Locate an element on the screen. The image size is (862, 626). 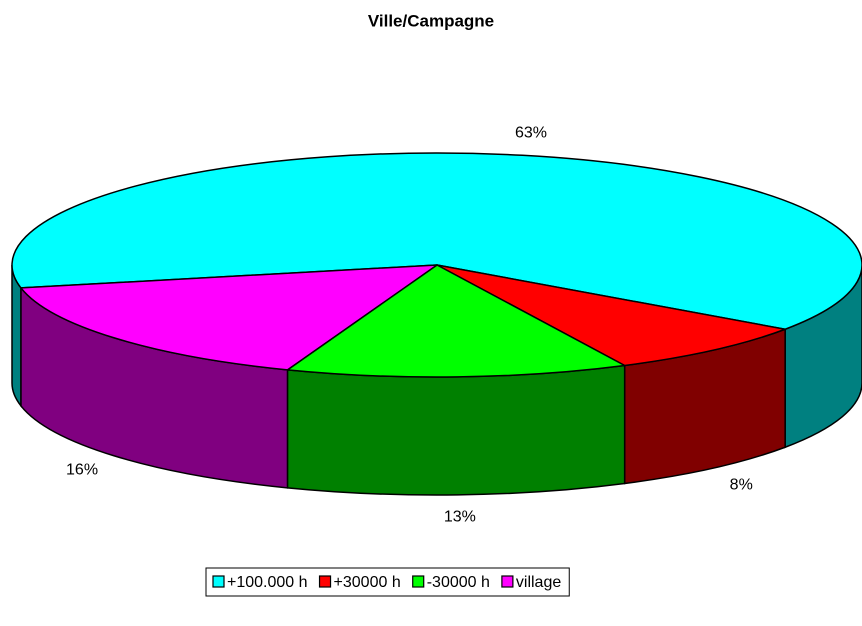
data-label: 63% is located at coordinates (531, 133).